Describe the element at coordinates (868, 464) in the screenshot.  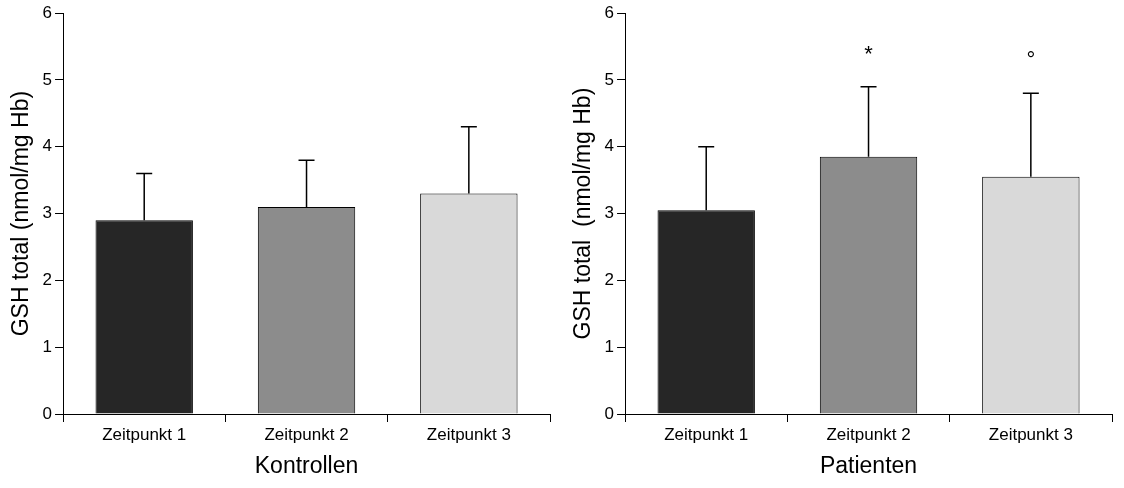
I see `x-axis-title: Patienten` at that location.